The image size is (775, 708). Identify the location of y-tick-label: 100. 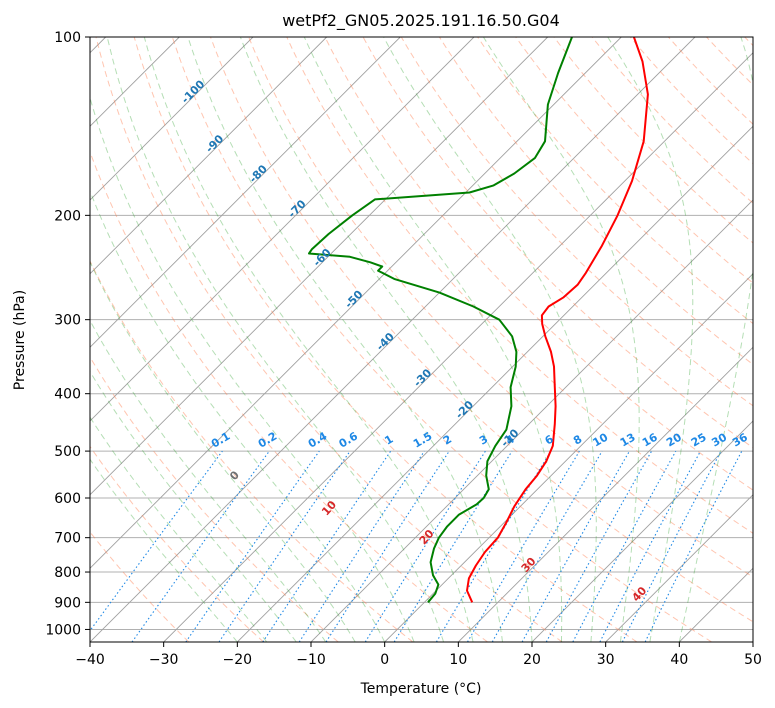
(67, 38).